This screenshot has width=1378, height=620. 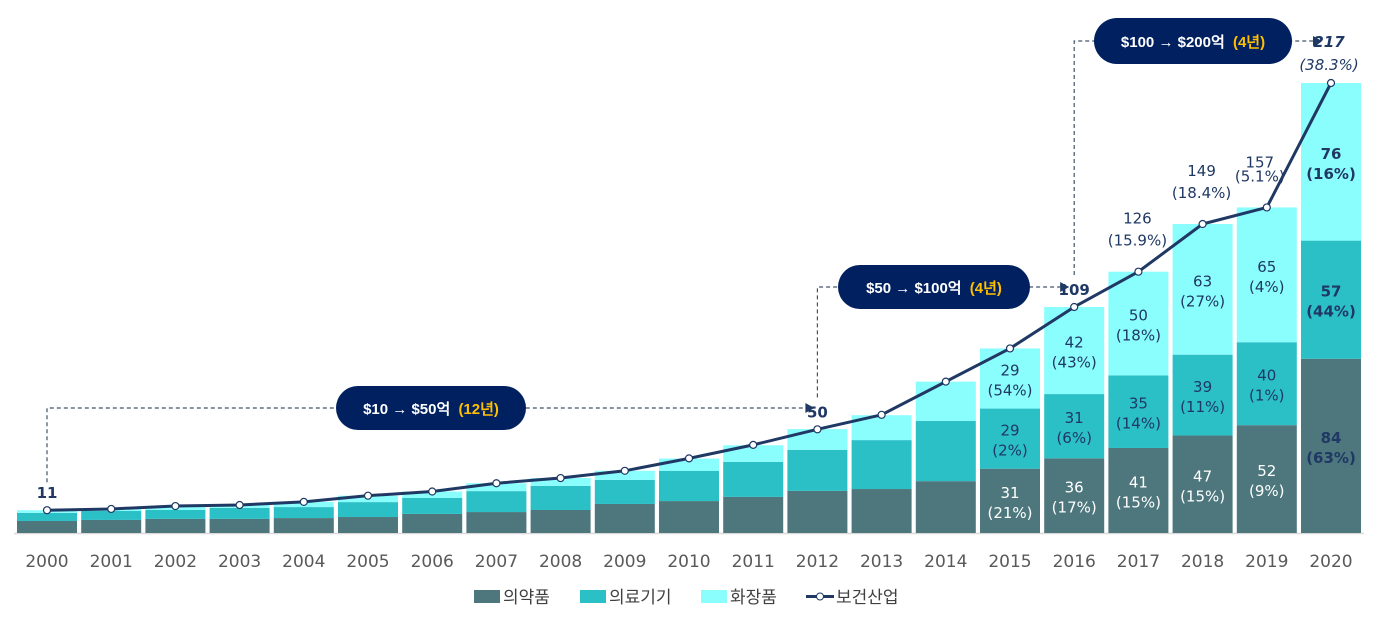 What do you see at coordinates (175, 562) in the screenshot?
I see `x-tick-label: 2002` at bounding box center [175, 562].